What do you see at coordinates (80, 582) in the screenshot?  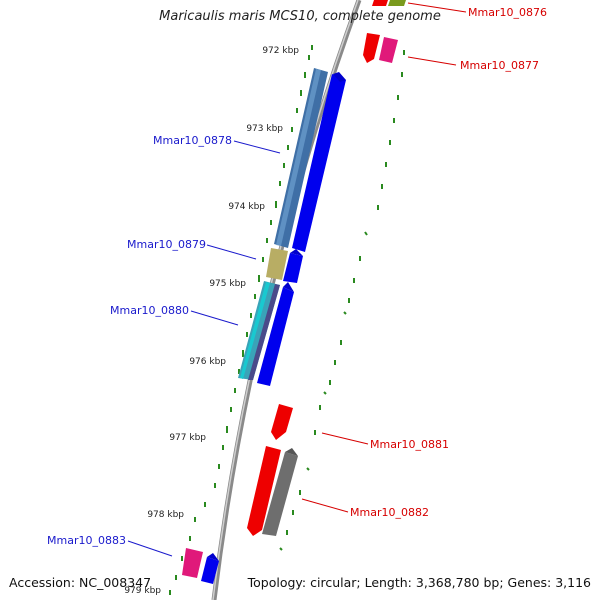 I see `accession-label: Accession: NC_008347` at bounding box center [80, 582].